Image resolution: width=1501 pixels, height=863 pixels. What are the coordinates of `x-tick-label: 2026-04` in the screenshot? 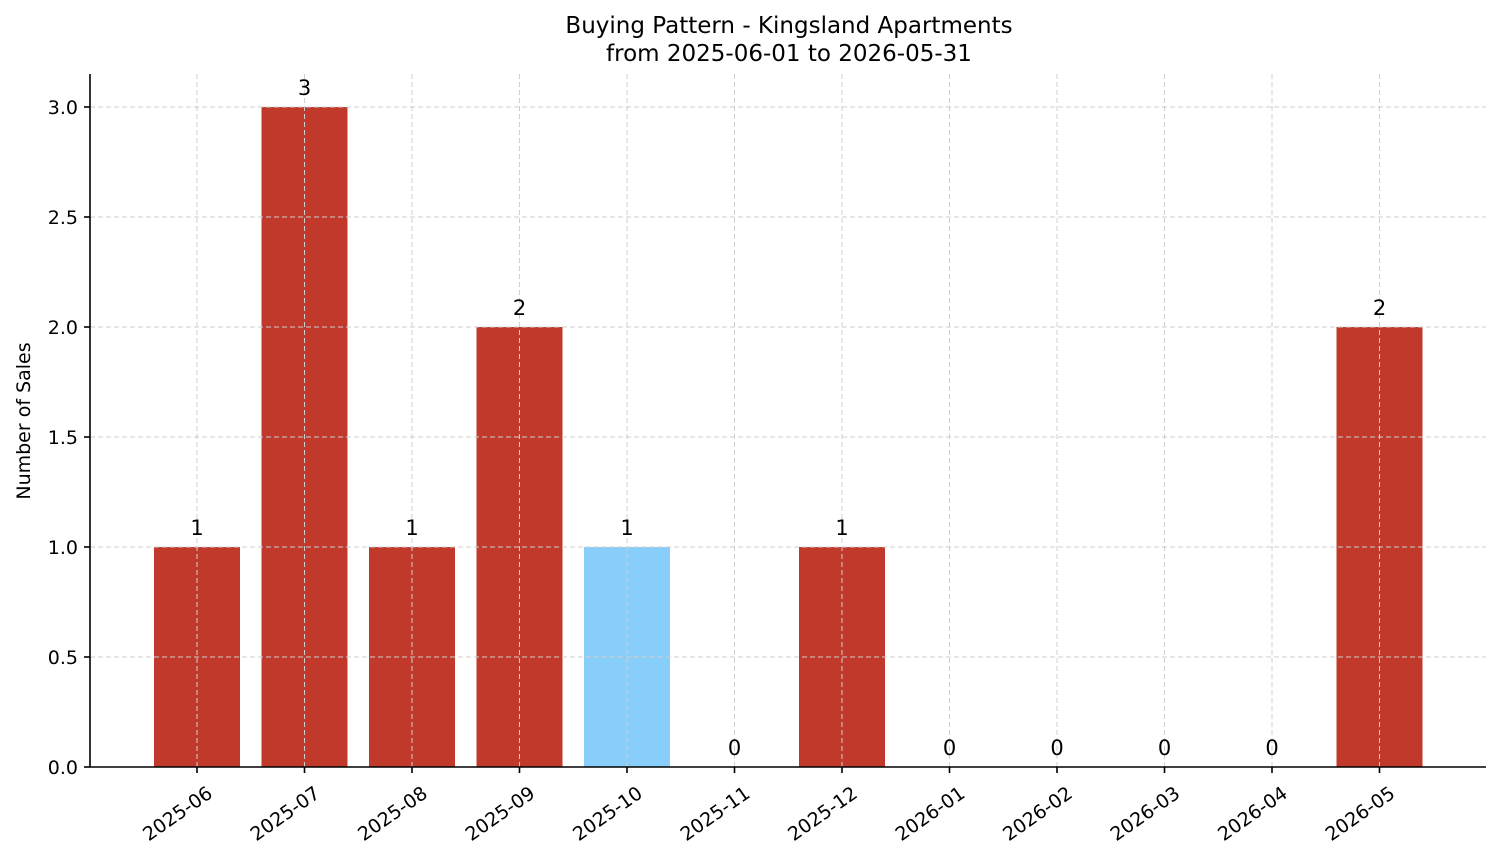 It's located at (1253, 814).